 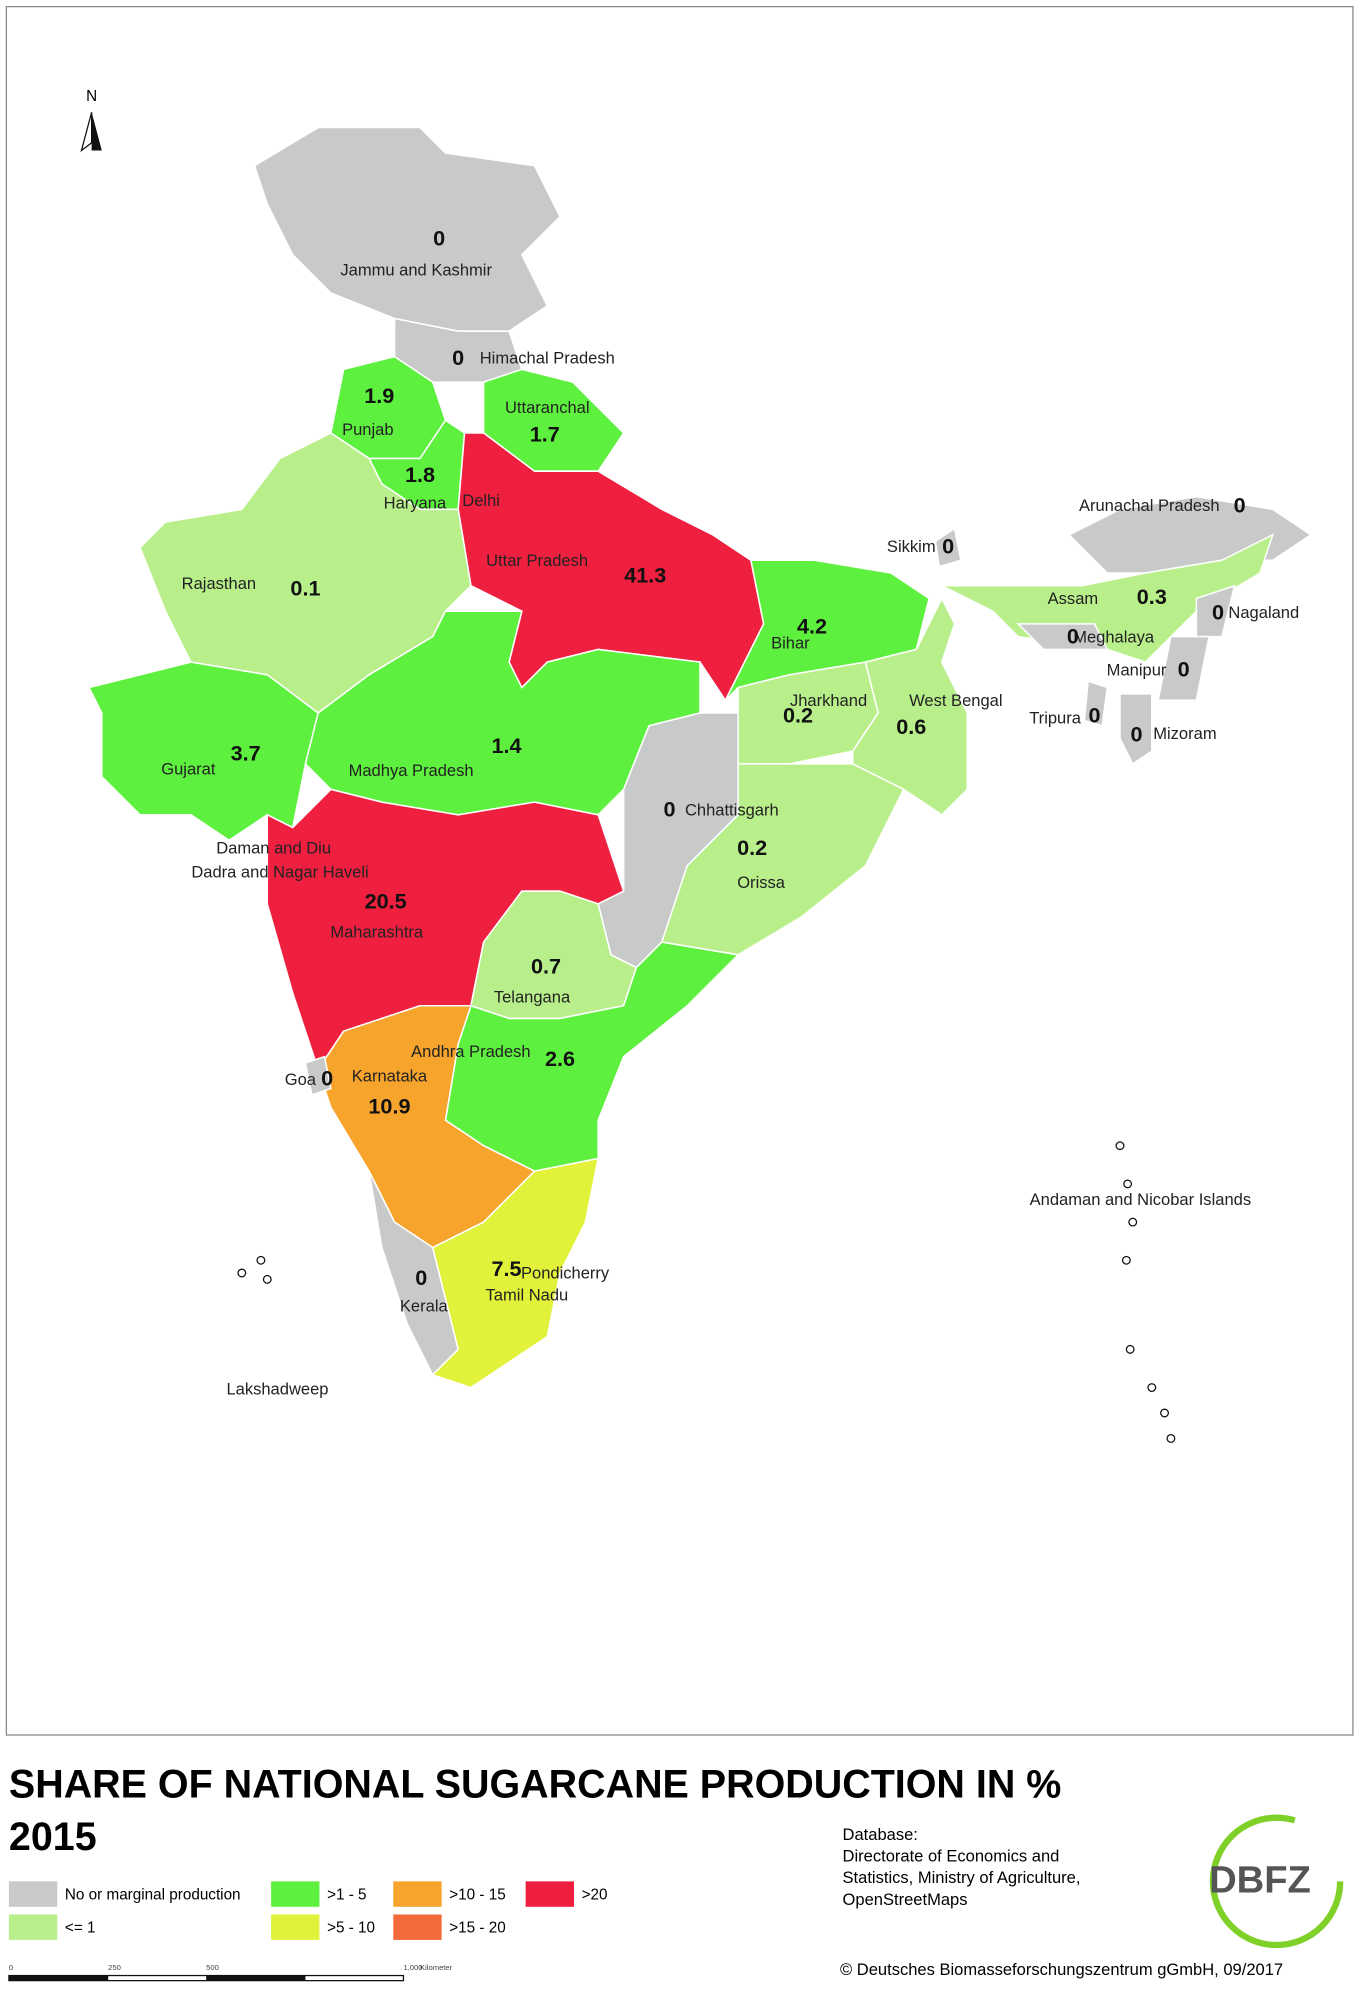 I want to click on source-line: OpenStreetMaps, so click(x=905, y=1899).